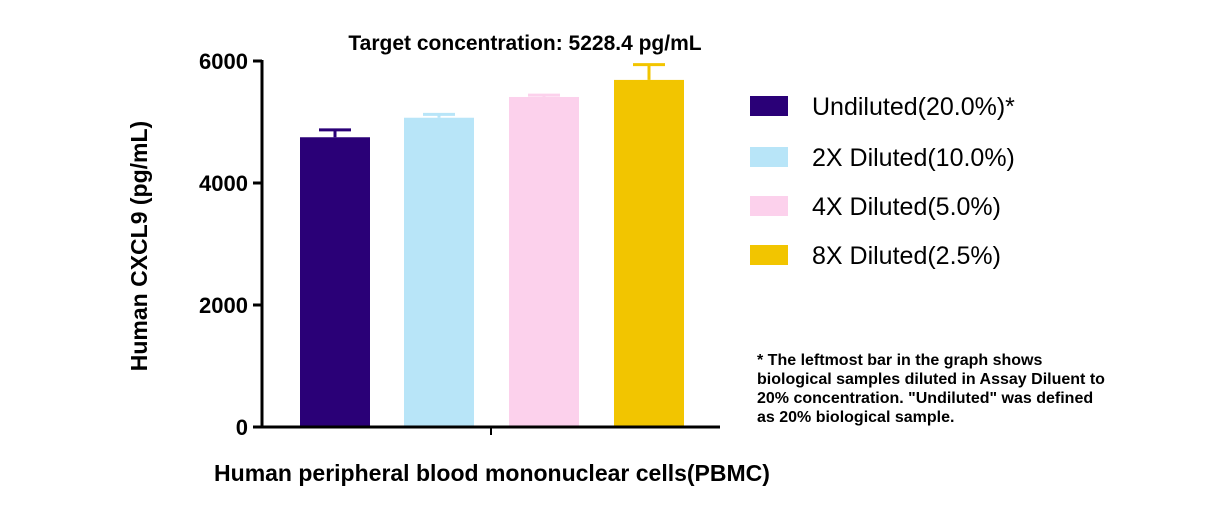  I want to click on legend-label: 8X Diluted(2.5%), so click(906, 256).